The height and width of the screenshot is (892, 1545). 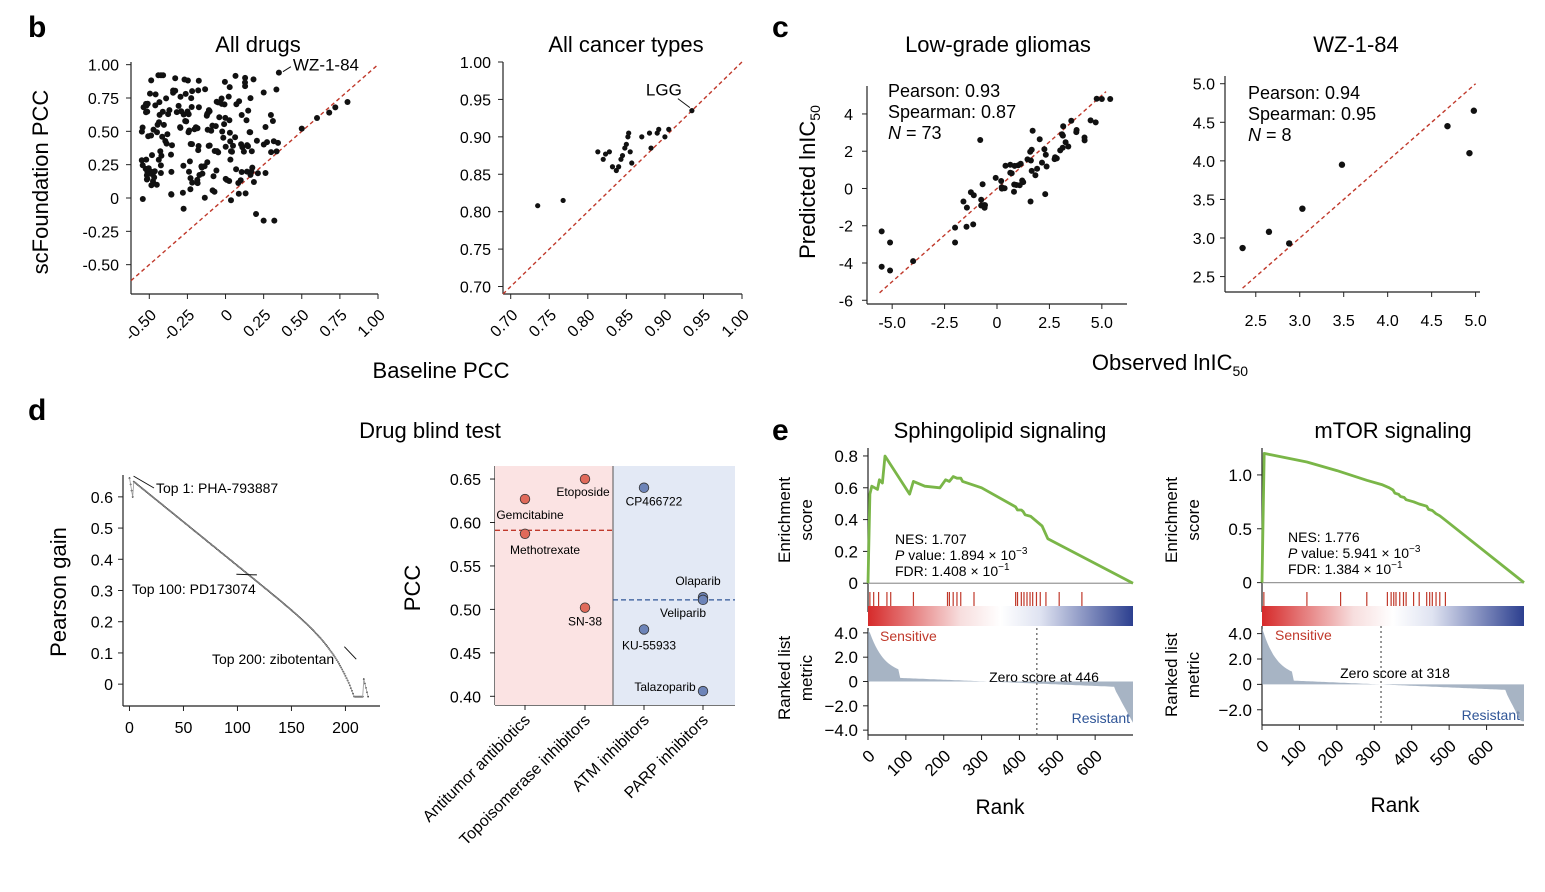 What do you see at coordinates (1345, 568) in the screenshot?
I see `fdr-text: FDR: 1.384 × 10−1` at bounding box center [1345, 568].